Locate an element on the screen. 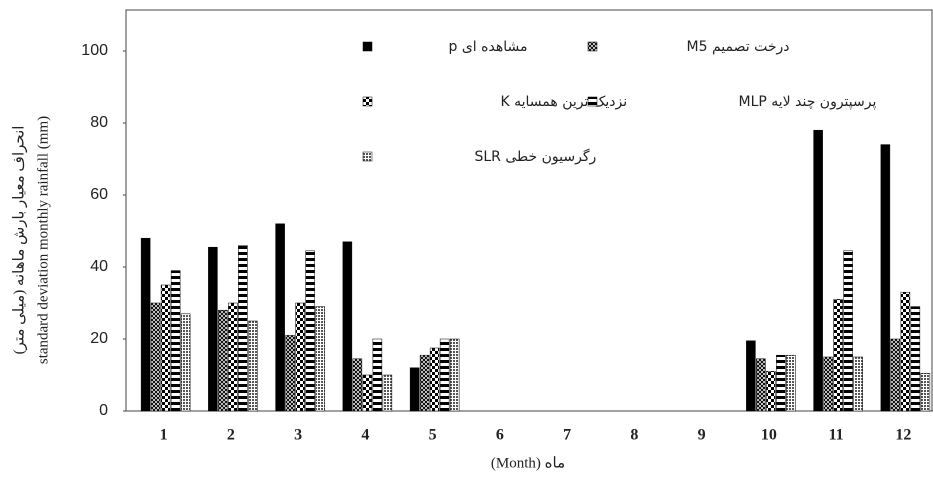 Image resolution: width=933 pixels, height=482 pixels. y-tick-label: 40 is located at coordinates (99, 266).